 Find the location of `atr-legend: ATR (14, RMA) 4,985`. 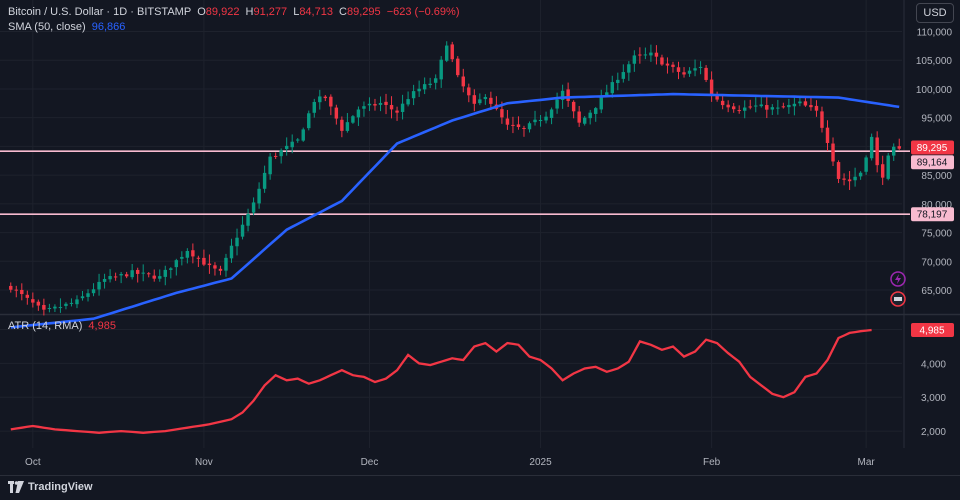

atr-legend: ATR (14, RMA) 4,985 is located at coordinates (63, 326).